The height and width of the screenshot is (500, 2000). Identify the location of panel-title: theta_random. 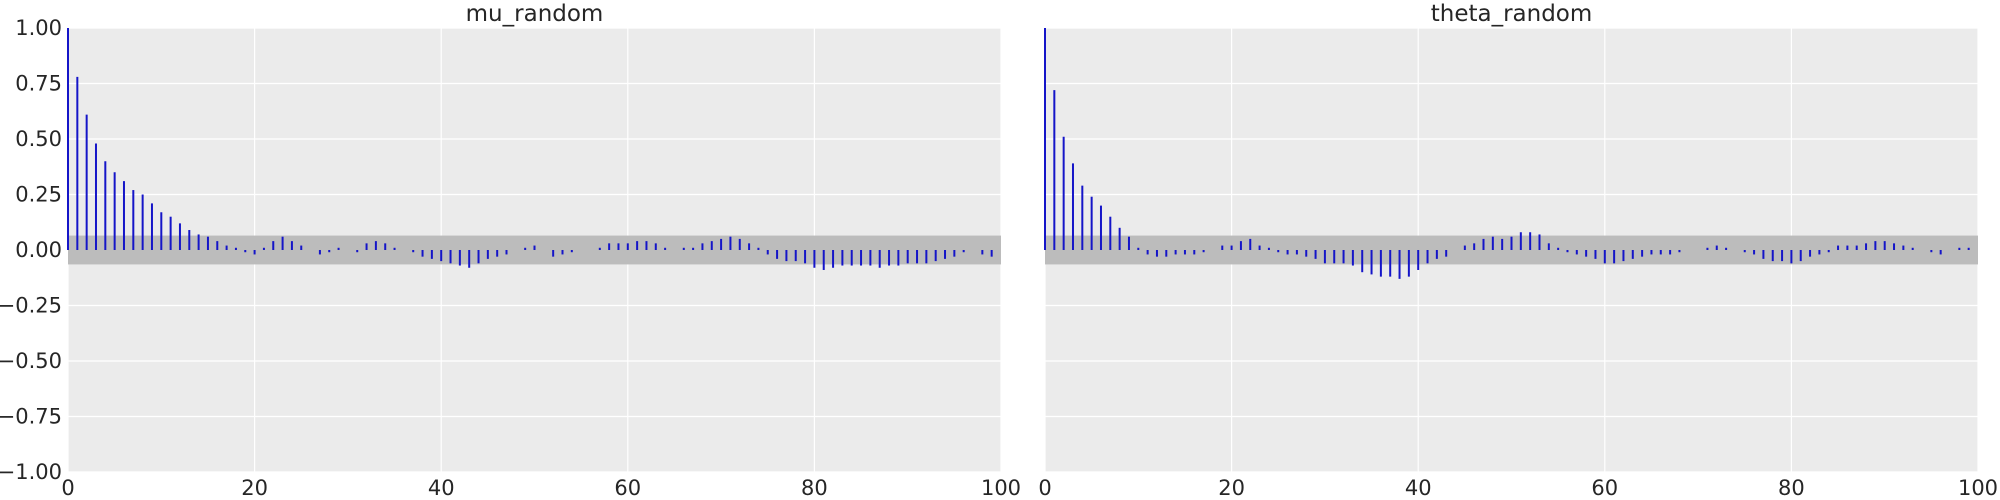
(1512, 14).